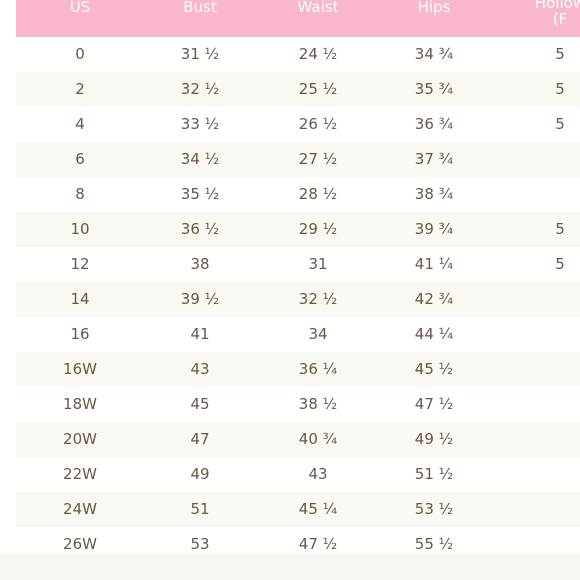  I want to click on table-cell: 36 ½, so click(200, 229).